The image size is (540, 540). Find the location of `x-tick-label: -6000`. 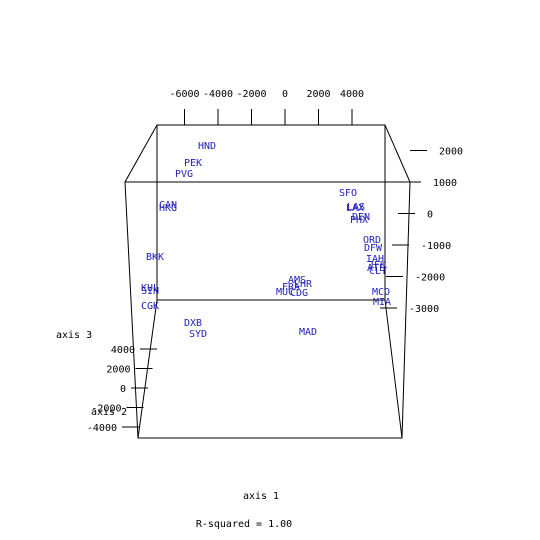

x-tick-label: -6000 is located at coordinates (184, 94).